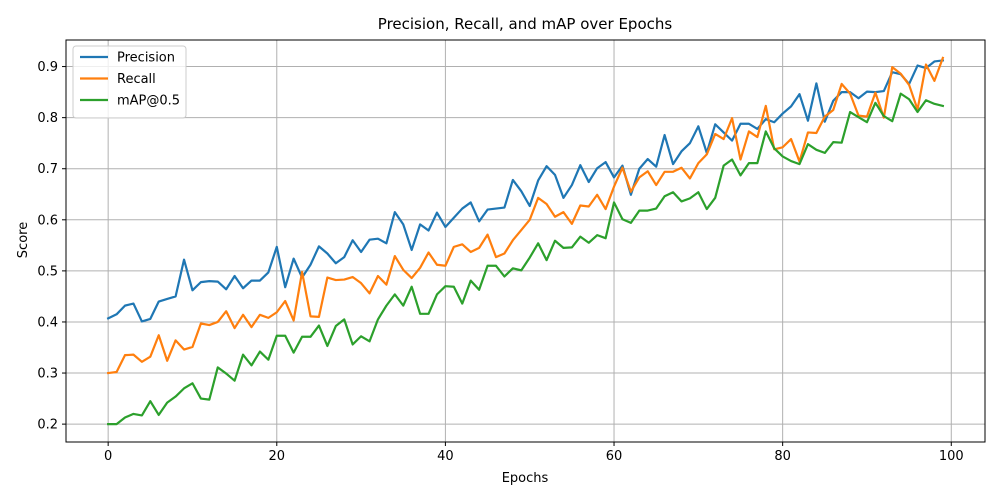 Image resolution: width=1000 pixels, height=500 pixels. What do you see at coordinates (136, 79) in the screenshot?
I see `legend-label: Recall` at bounding box center [136, 79].